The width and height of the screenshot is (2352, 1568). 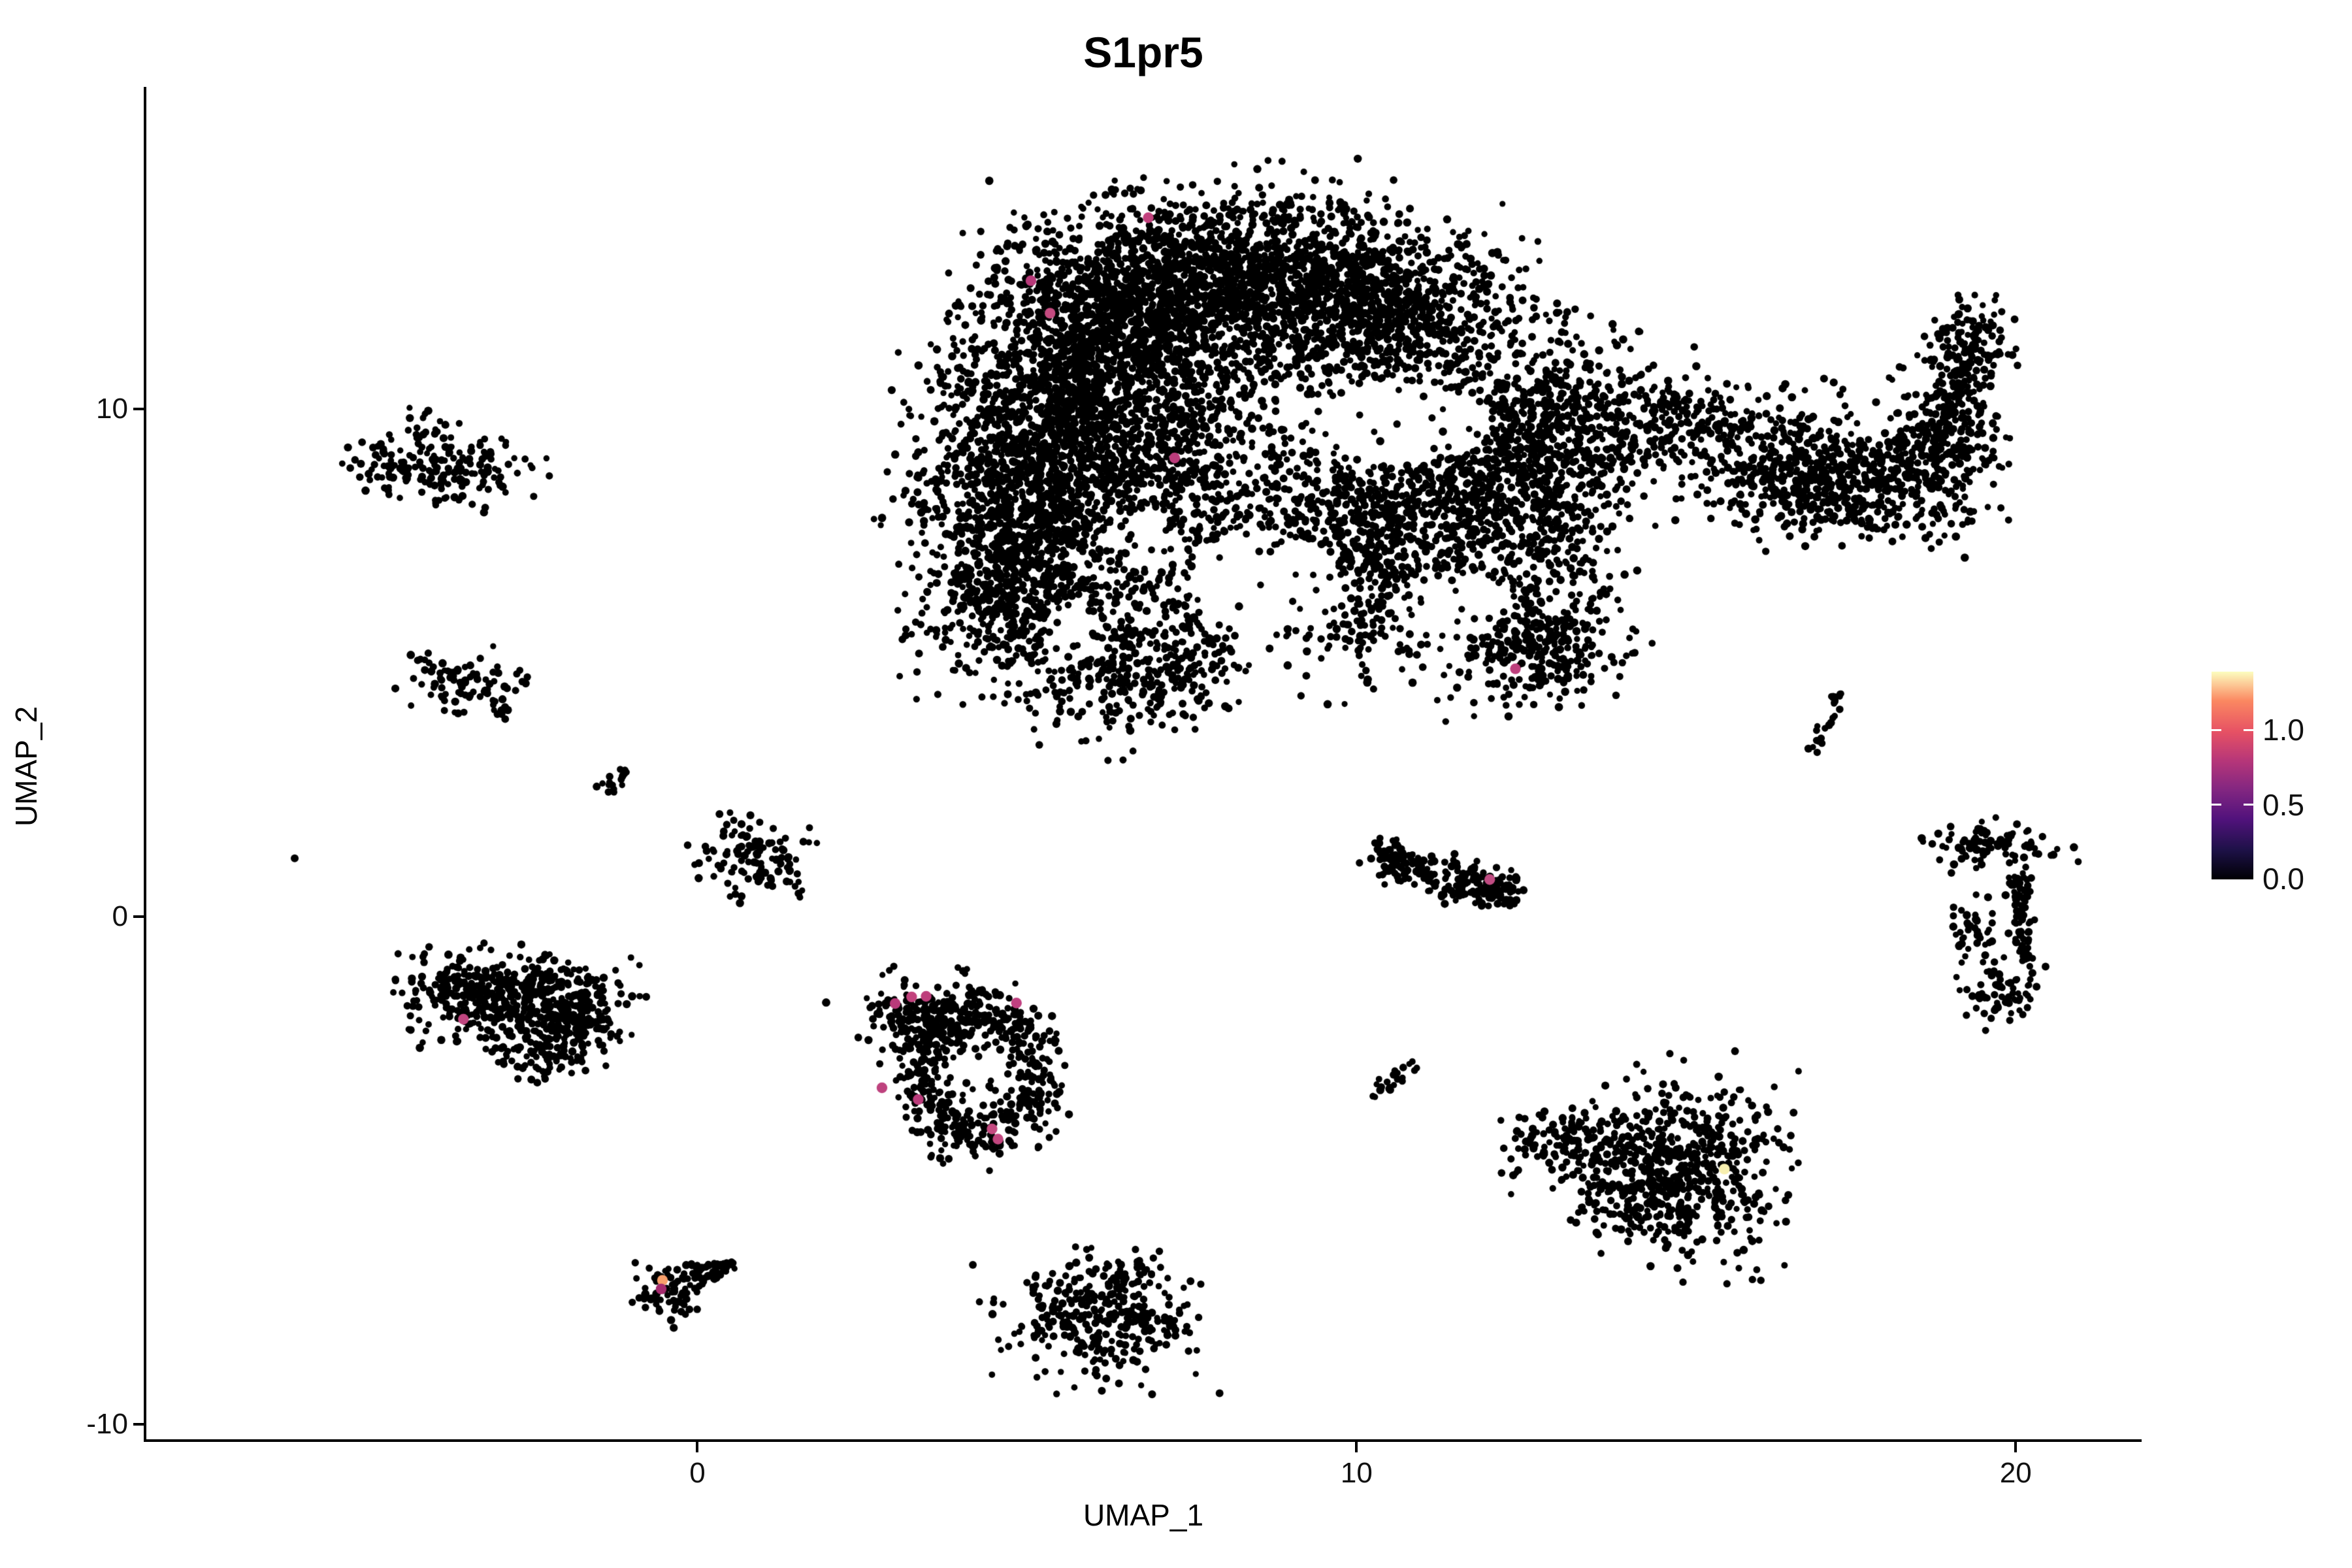 What do you see at coordinates (2232, 775) in the screenshot?
I see `colorbar-gradient` at bounding box center [2232, 775].